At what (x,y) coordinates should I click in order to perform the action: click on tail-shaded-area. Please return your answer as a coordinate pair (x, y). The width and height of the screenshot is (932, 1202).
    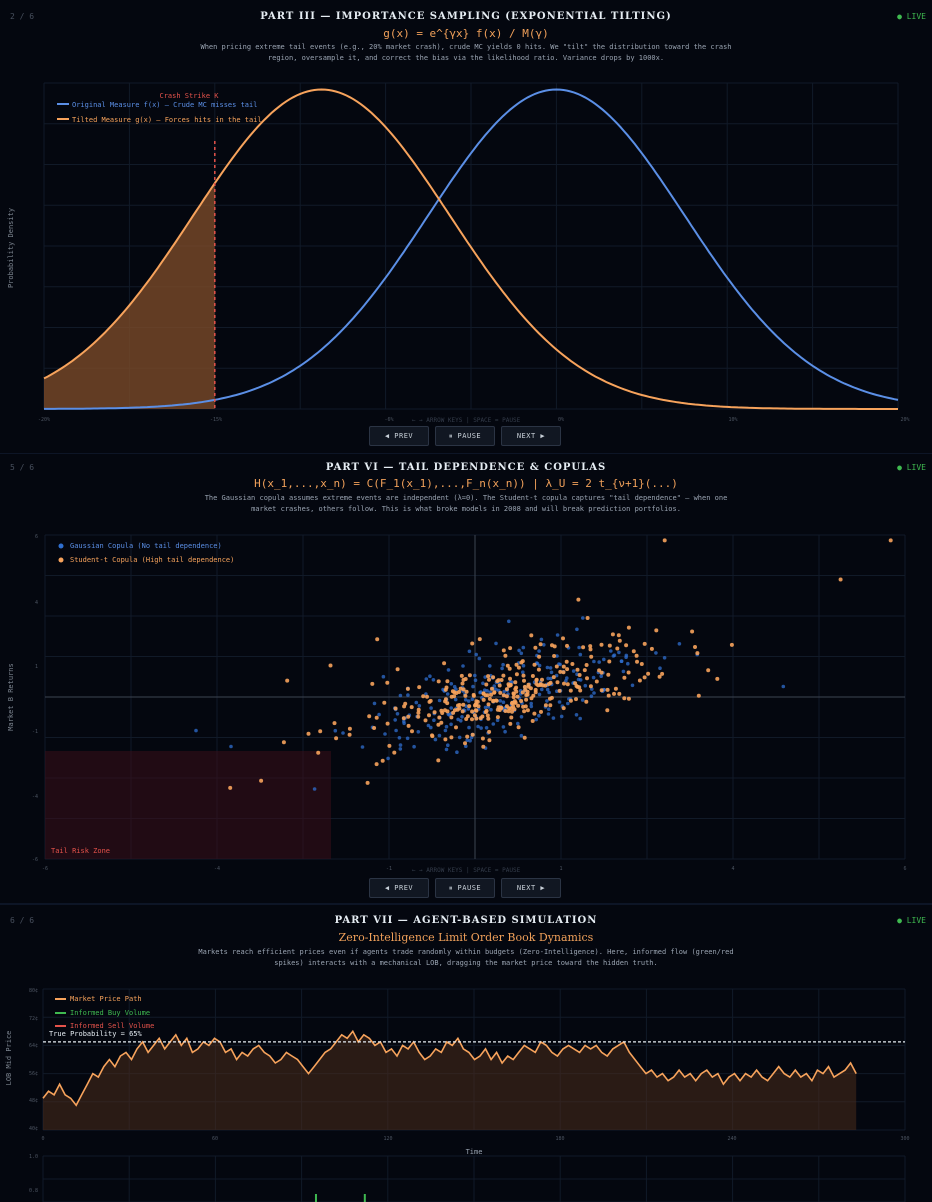
    Looking at the image, I should click on (129, 296).